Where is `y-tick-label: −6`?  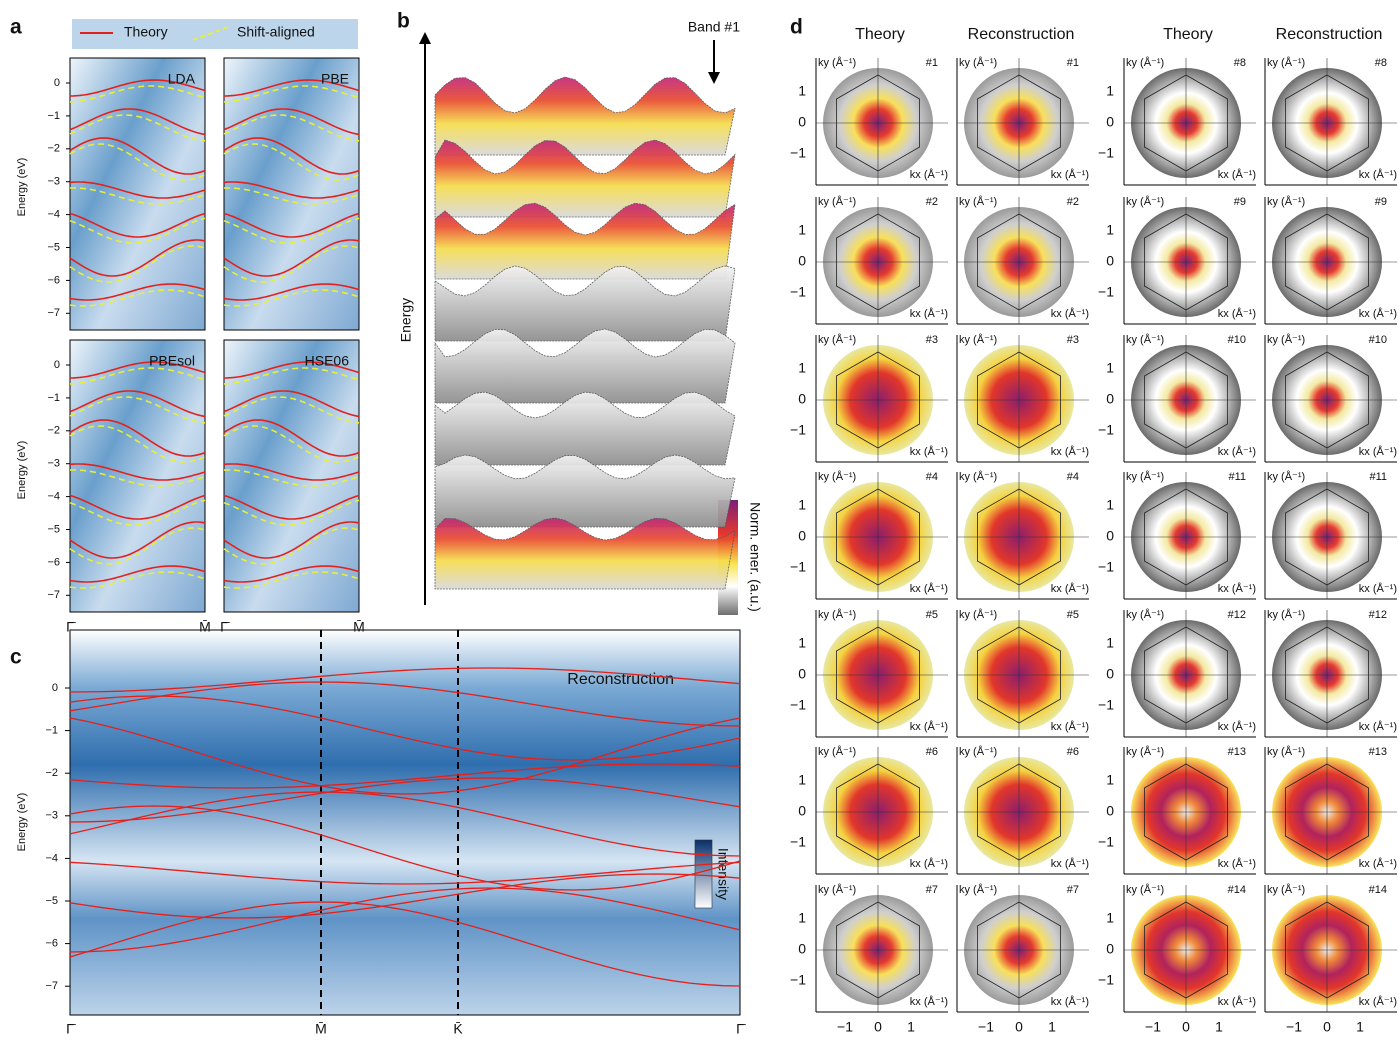 y-tick-label: −6 is located at coordinates (53, 280).